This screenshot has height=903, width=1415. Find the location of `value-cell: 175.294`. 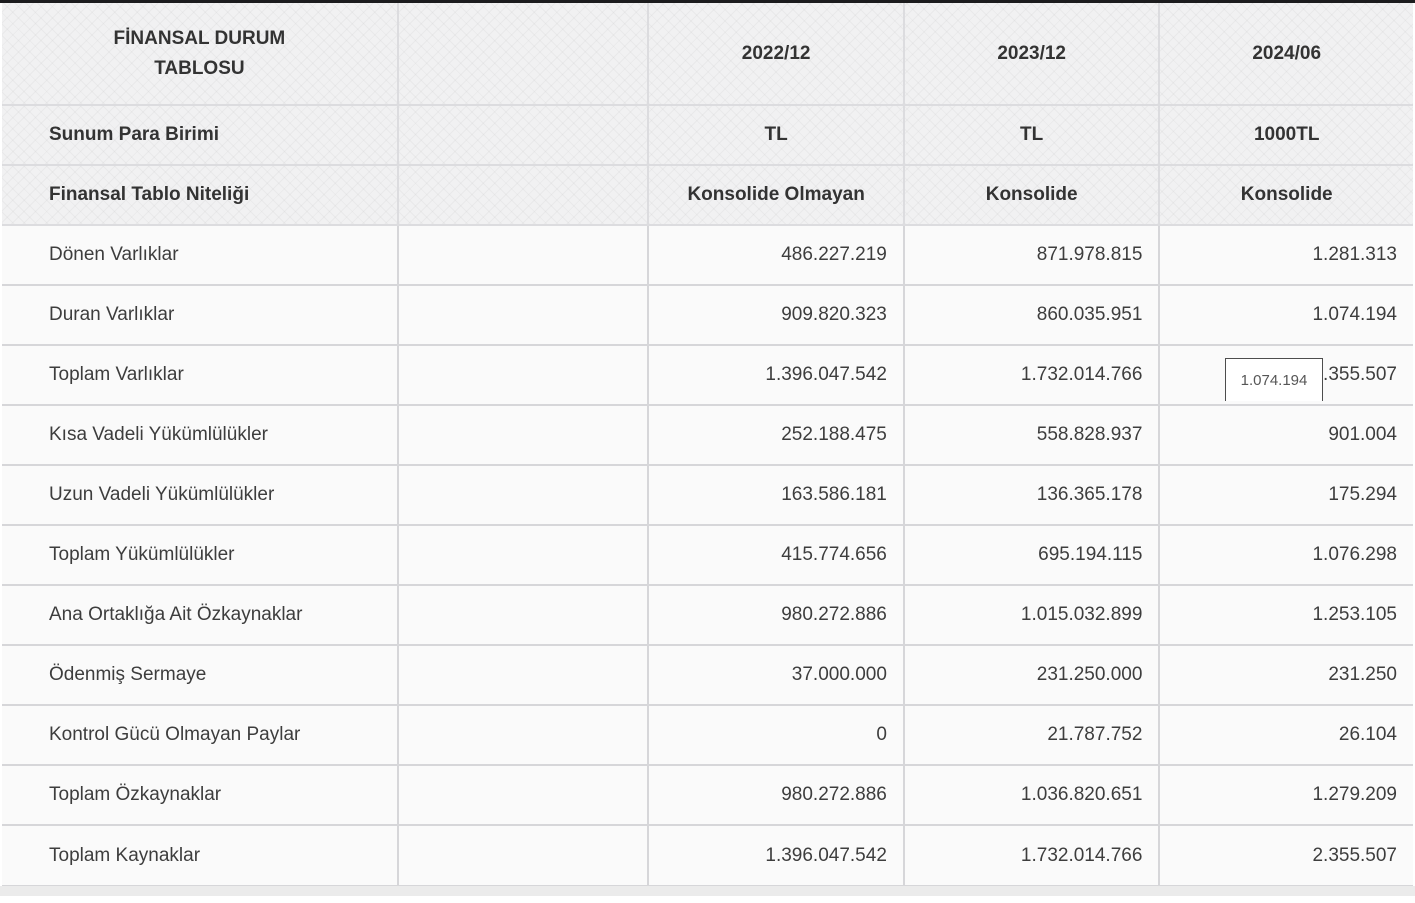

value-cell: 175.294 is located at coordinates (1286, 495).